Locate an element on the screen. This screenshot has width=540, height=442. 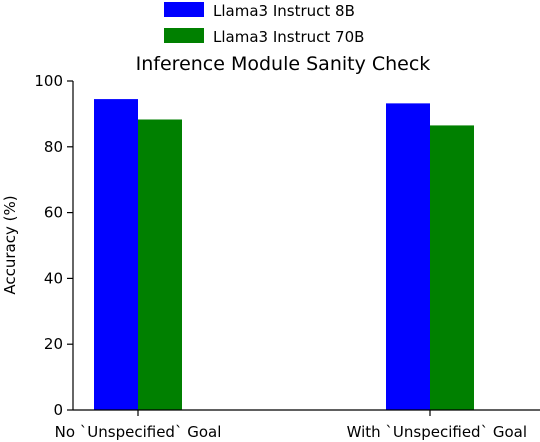
y-tick-label-5: 100 is located at coordinates (48, 81).